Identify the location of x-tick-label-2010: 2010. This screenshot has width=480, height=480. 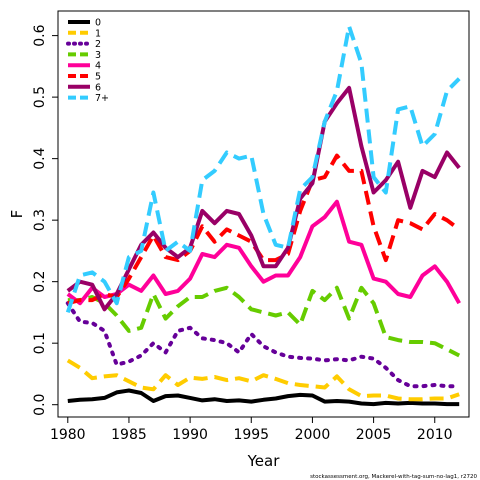
(435, 435).